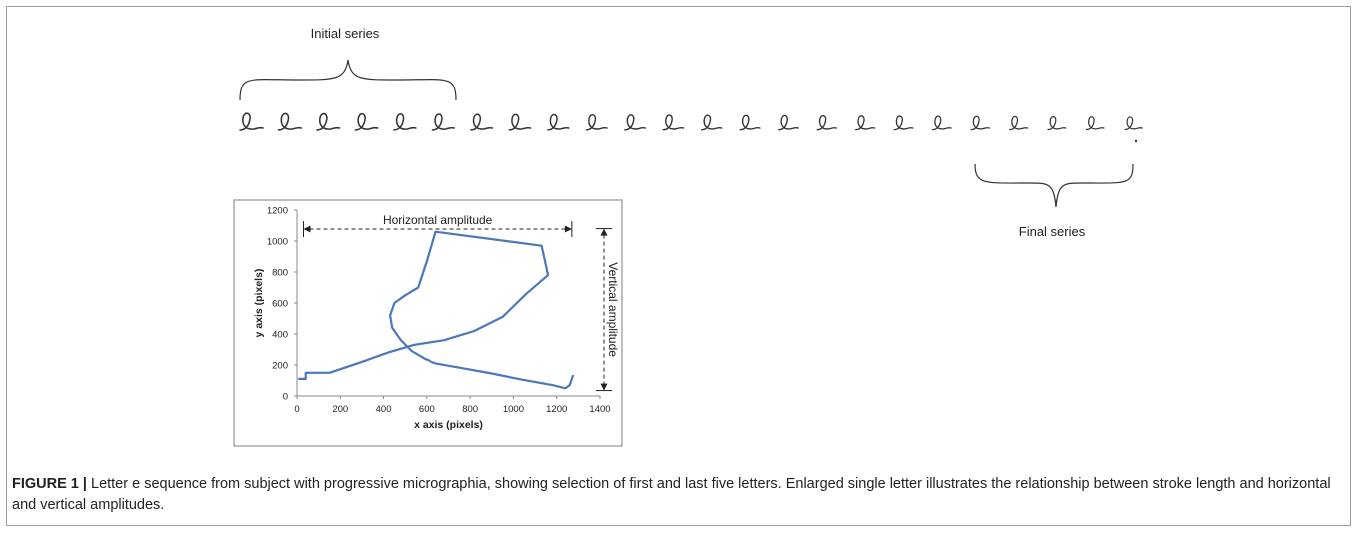  I want to click on vertical-amplitude-label: Vertical amplitude, so click(613, 309).